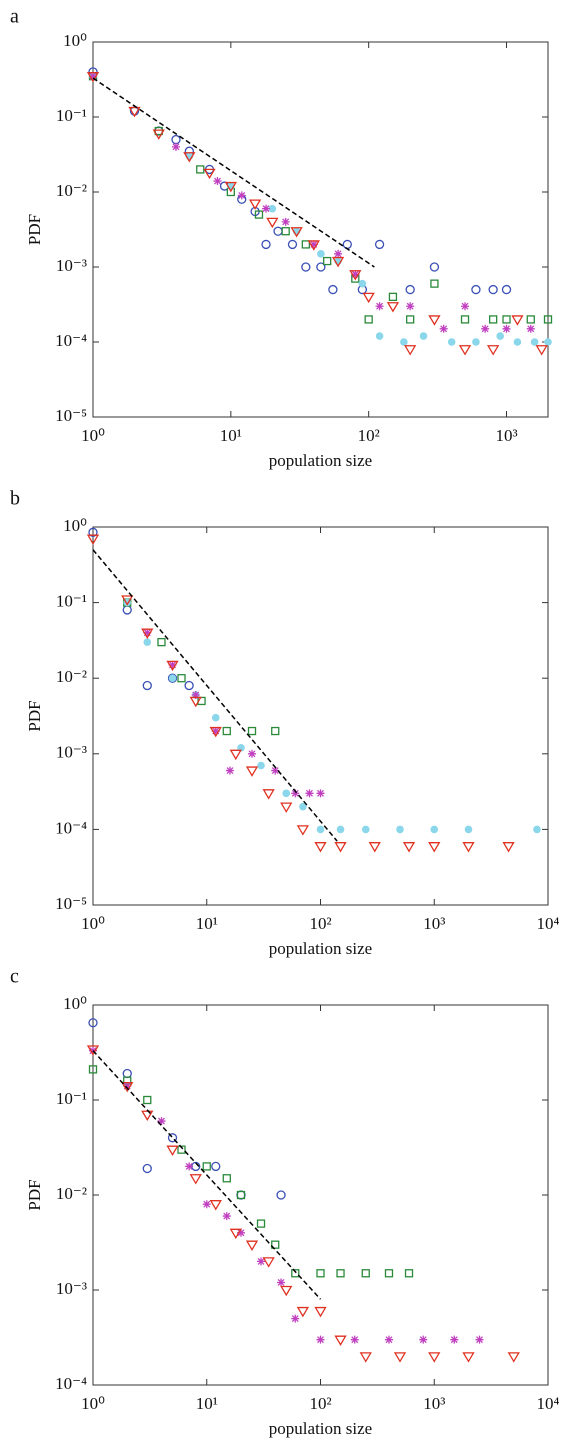 The height and width of the screenshot is (1442, 566). Describe the element at coordinates (15, 499) in the screenshot. I see `panel-label: b` at that location.